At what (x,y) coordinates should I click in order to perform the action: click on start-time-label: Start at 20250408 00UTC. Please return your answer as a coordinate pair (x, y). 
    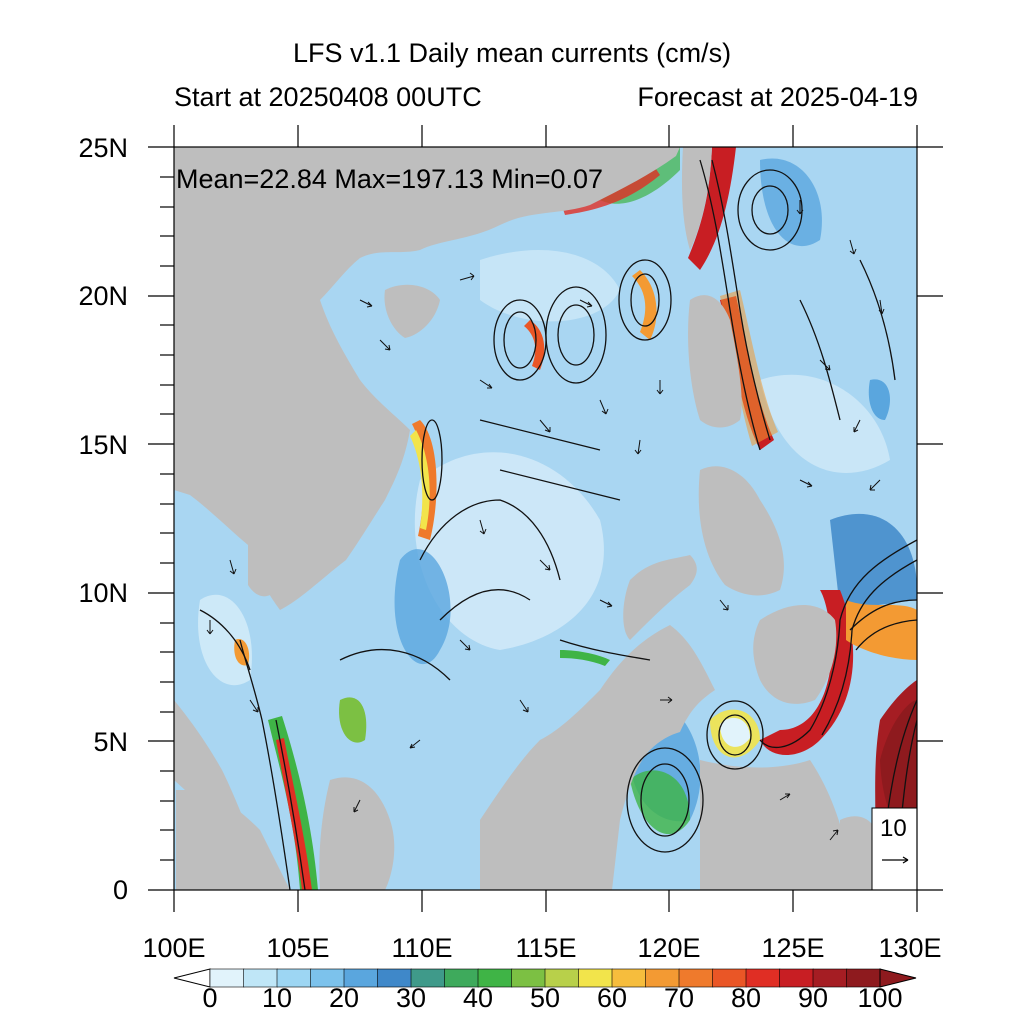
    Looking at the image, I should click on (328, 97).